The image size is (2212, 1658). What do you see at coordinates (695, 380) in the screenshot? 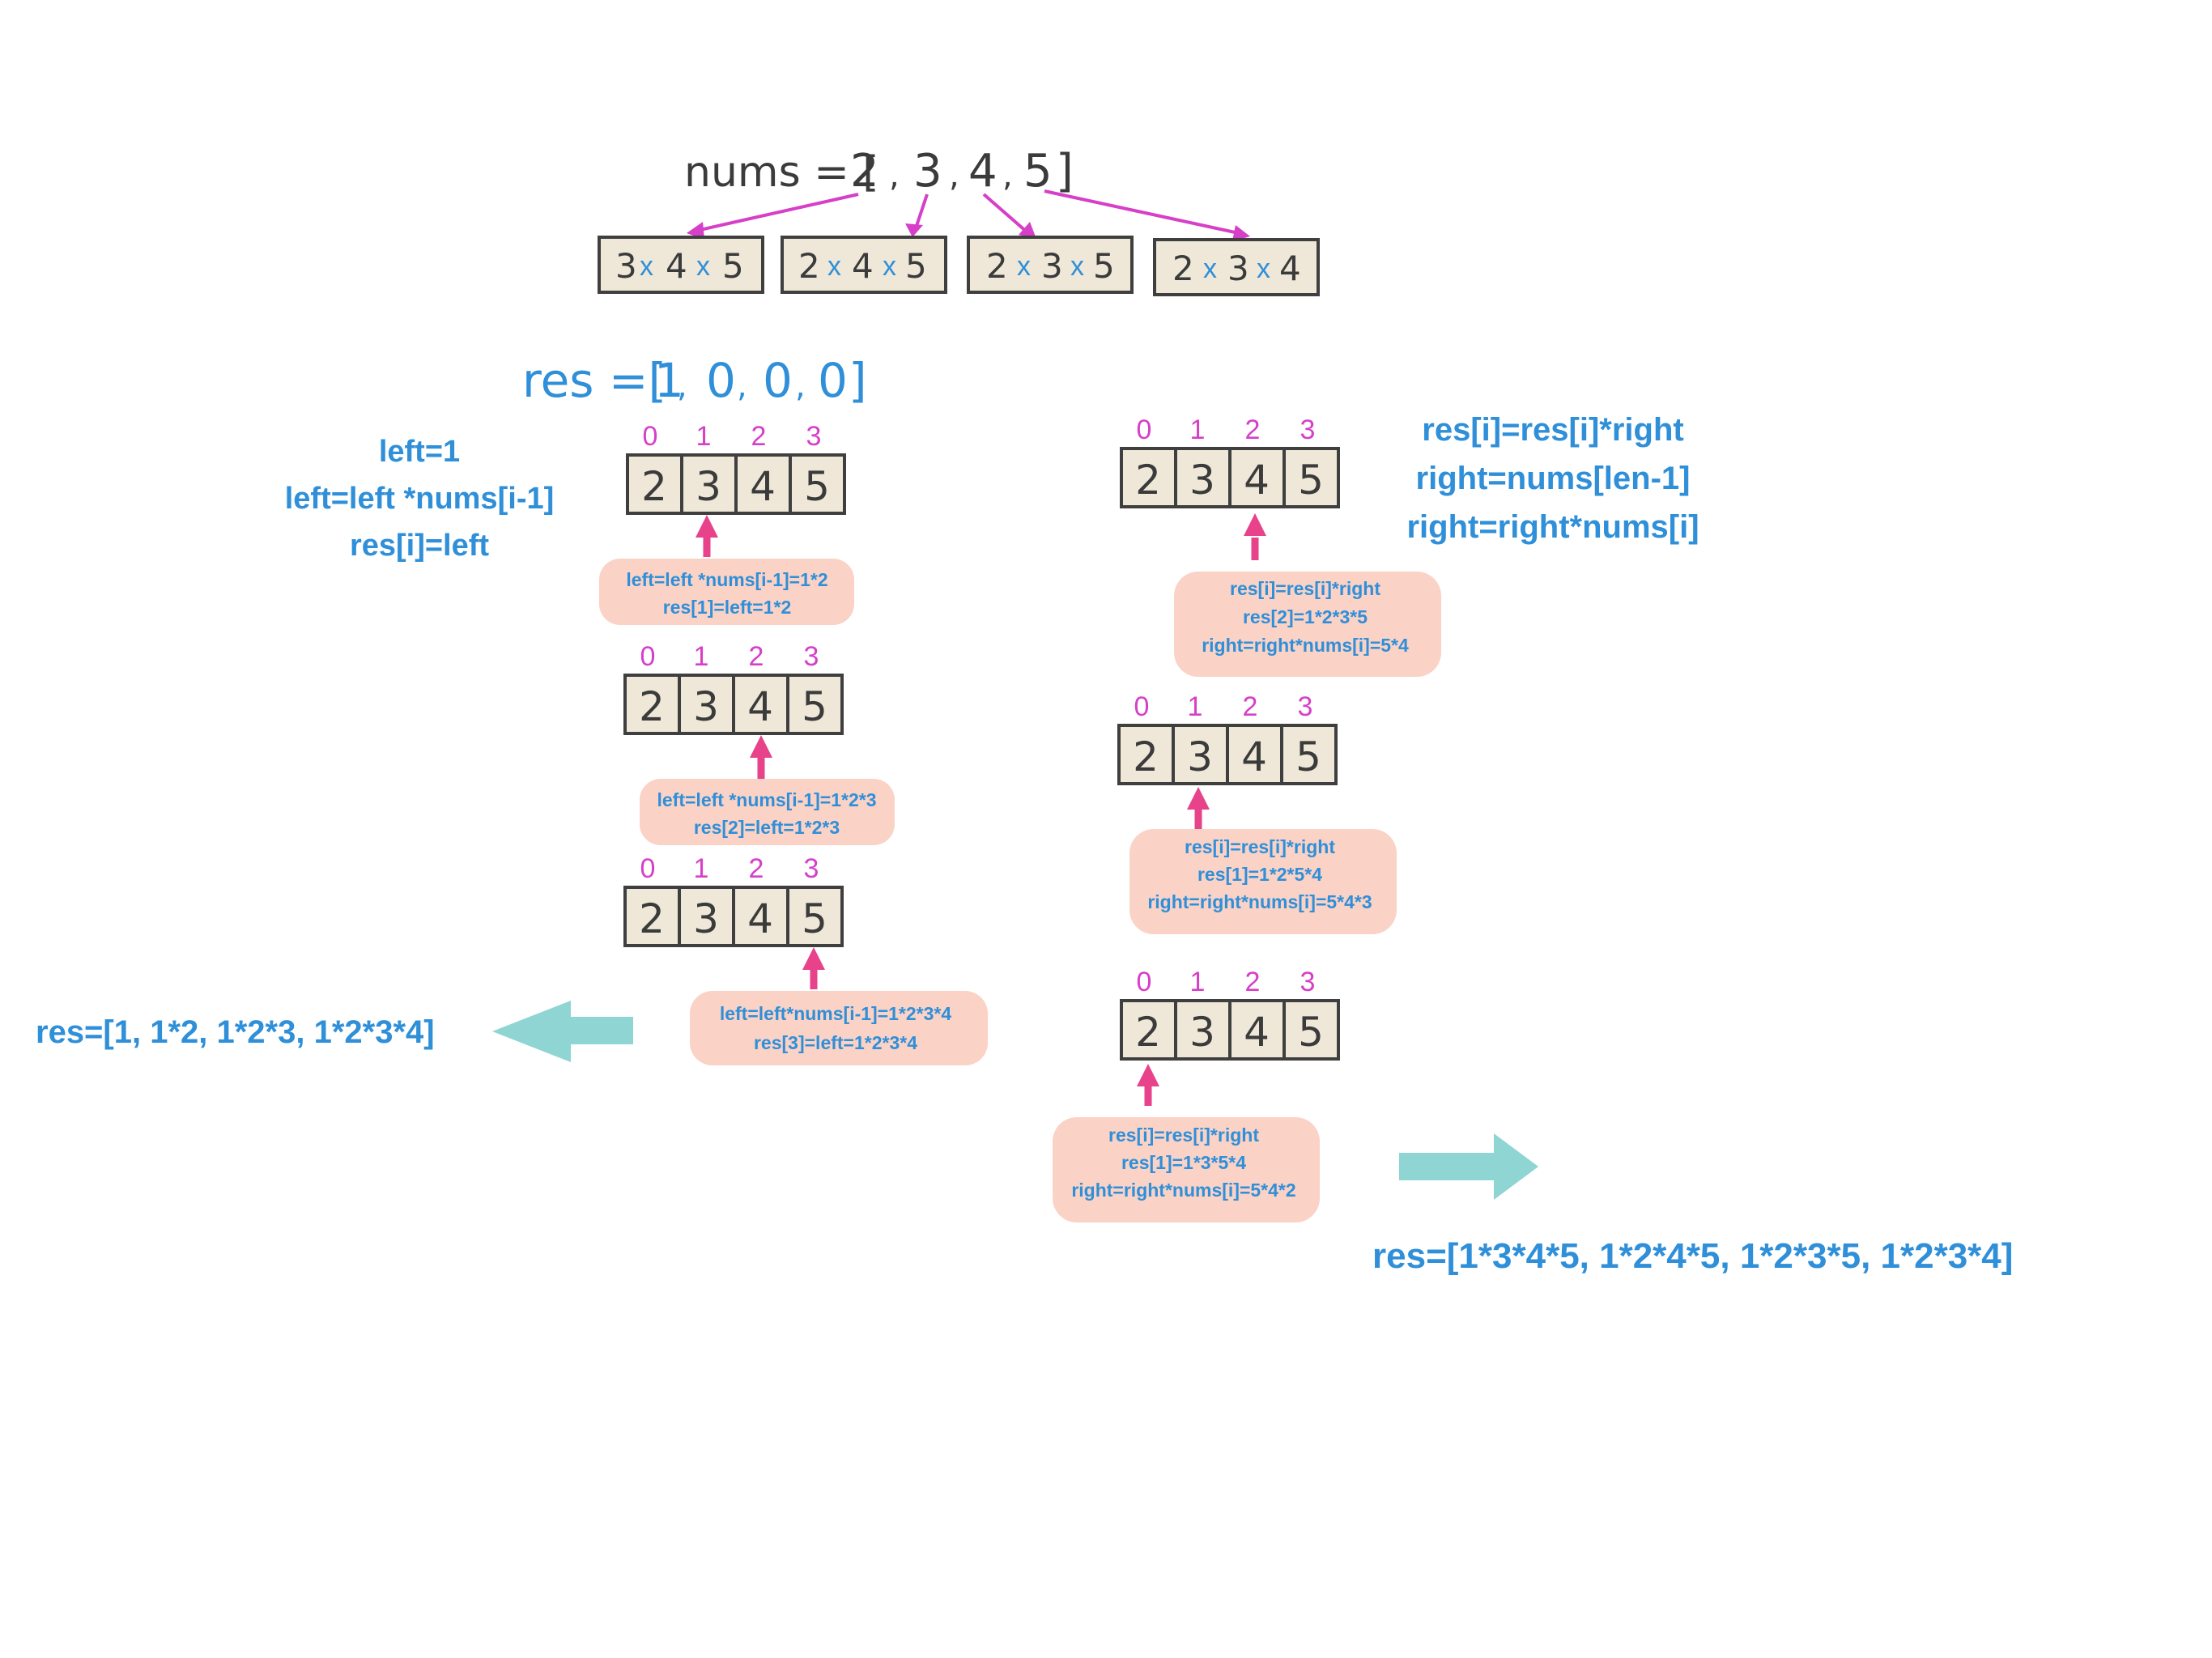
I see `res-init: res =[ 1 , 0 , 0 , 0 ]` at bounding box center [695, 380].